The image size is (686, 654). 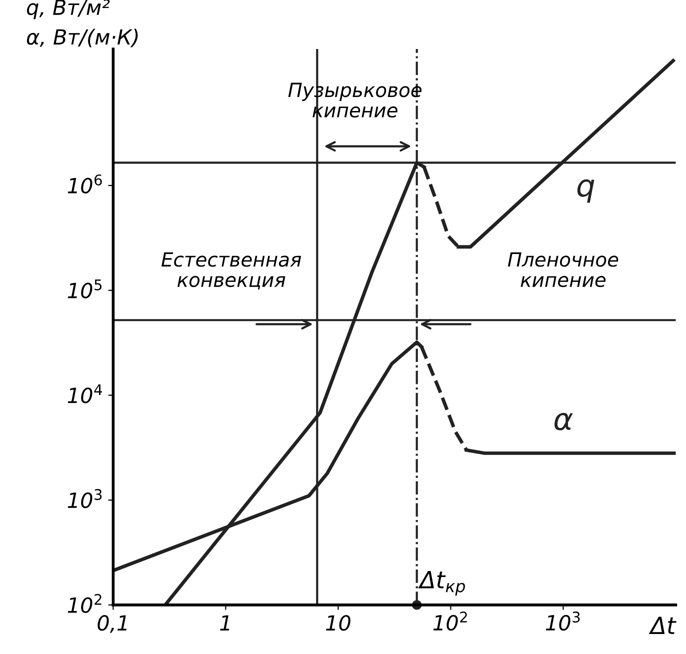 What do you see at coordinates (225, 622) in the screenshot?
I see `x-tick-label: 1` at bounding box center [225, 622].